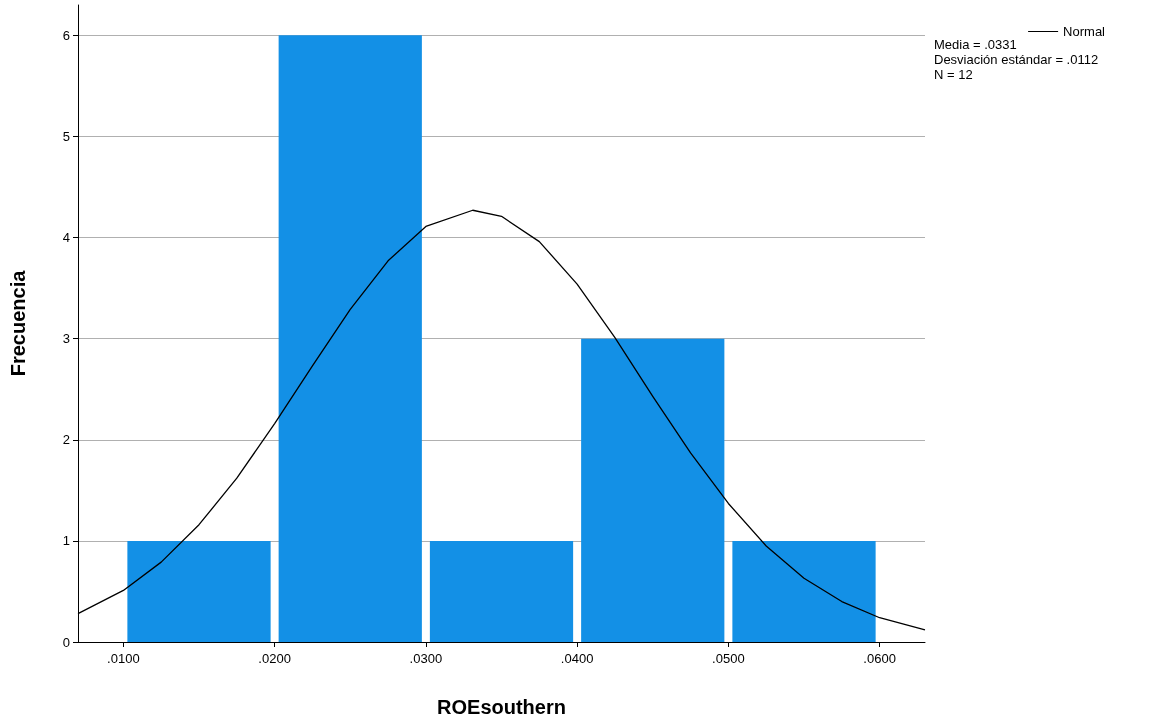 This screenshot has width=1150, height=722. What do you see at coordinates (501, 707) in the screenshot?
I see `x-axis-title: ROEsouthern` at bounding box center [501, 707].